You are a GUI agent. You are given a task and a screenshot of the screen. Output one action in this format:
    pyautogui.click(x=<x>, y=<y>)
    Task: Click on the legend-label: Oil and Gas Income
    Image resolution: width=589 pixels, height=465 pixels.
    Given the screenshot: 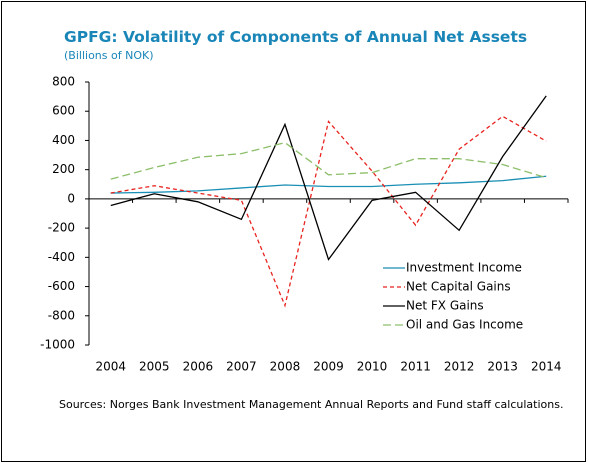 What is the action you would take?
    pyautogui.click(x=464, y=325)
    